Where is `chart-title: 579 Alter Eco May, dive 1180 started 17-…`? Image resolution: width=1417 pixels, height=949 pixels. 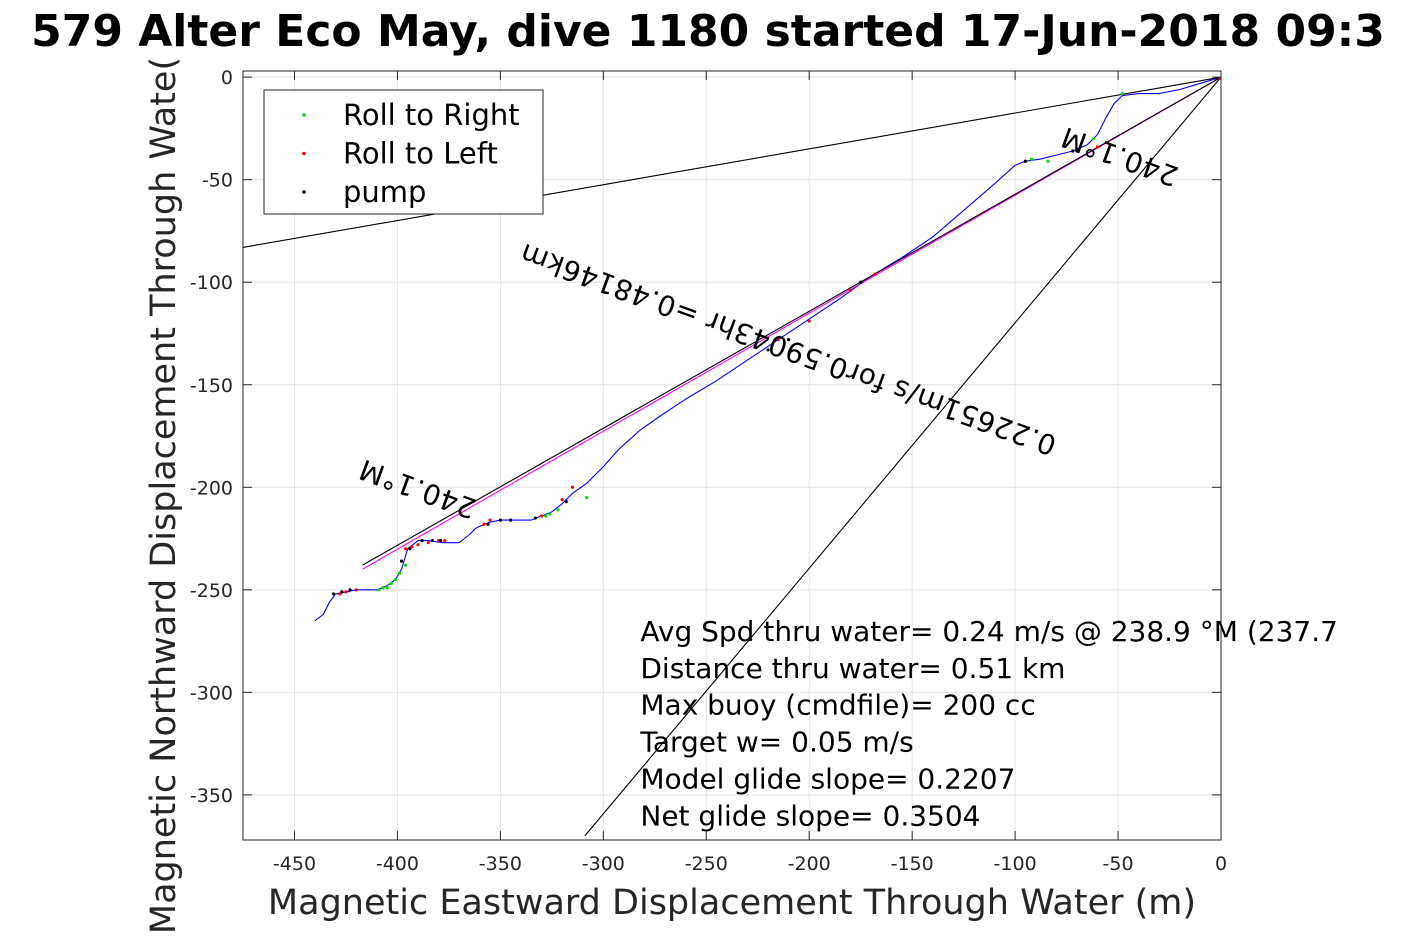
chart-title: 579 Alter Eco May, dive 1180 started 17-… is located at coordinates (708, 31).